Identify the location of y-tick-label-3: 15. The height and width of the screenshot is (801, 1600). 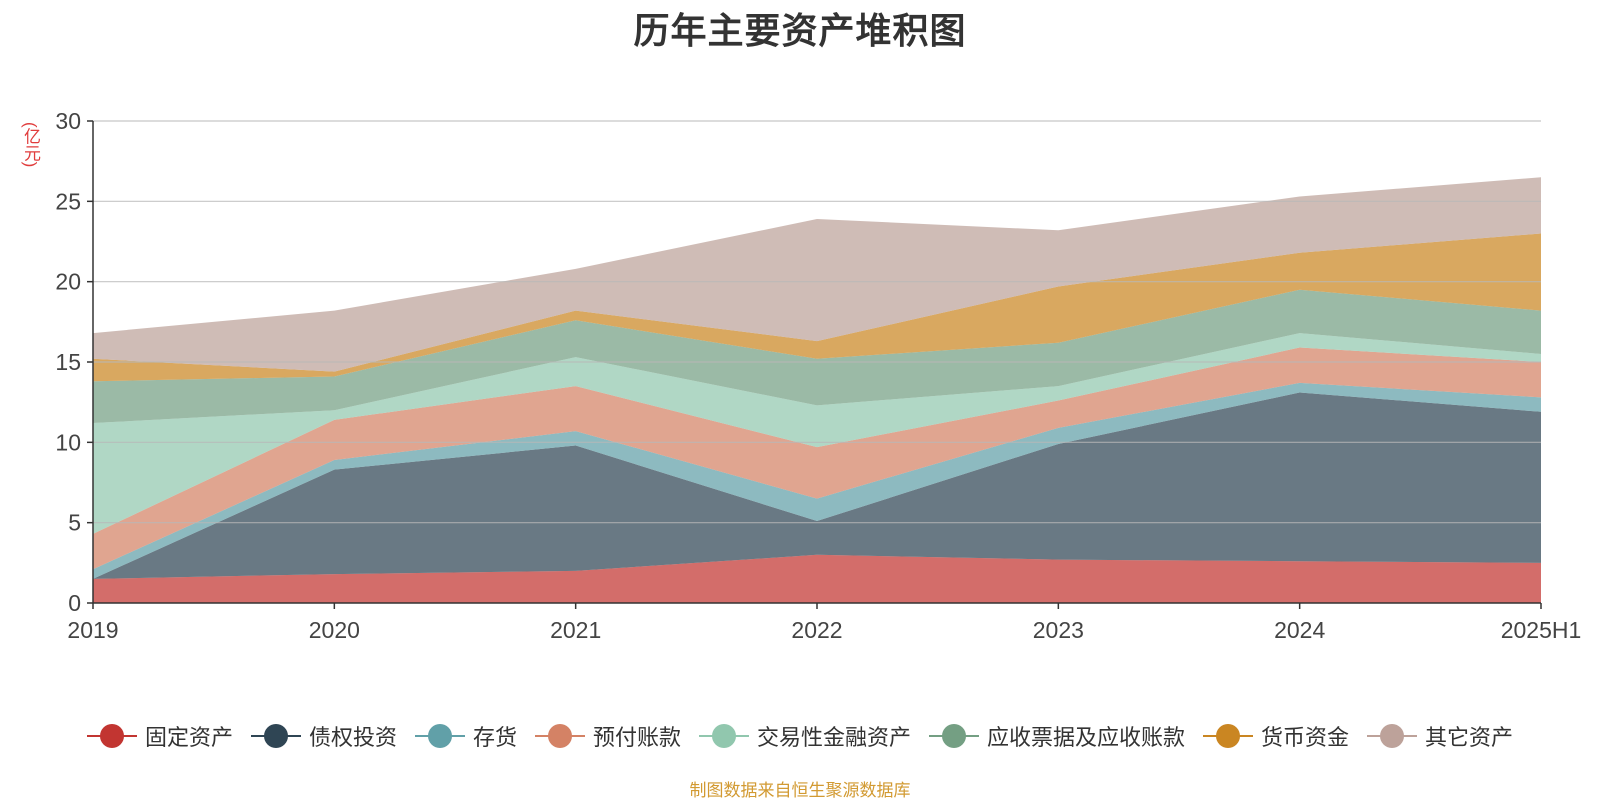
(68, 362).